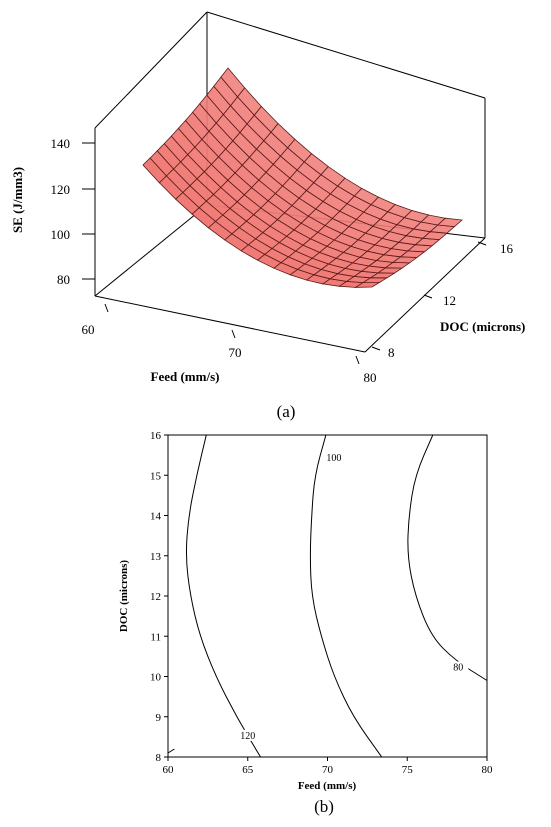  I want to click on y-tick-label: 13, so click(156, 557).